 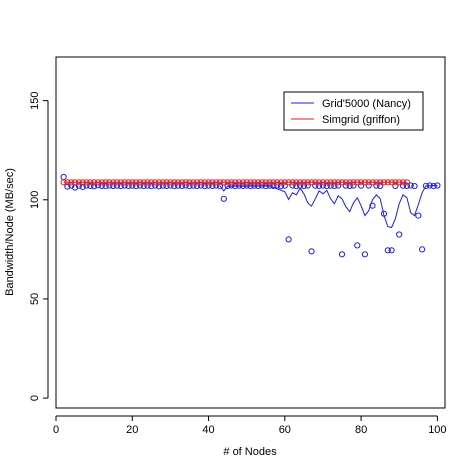 What do you see at coordinates (437, 430) in the screenshot?
I see `x-tick-label: 100` at bounding box center [437, 430].